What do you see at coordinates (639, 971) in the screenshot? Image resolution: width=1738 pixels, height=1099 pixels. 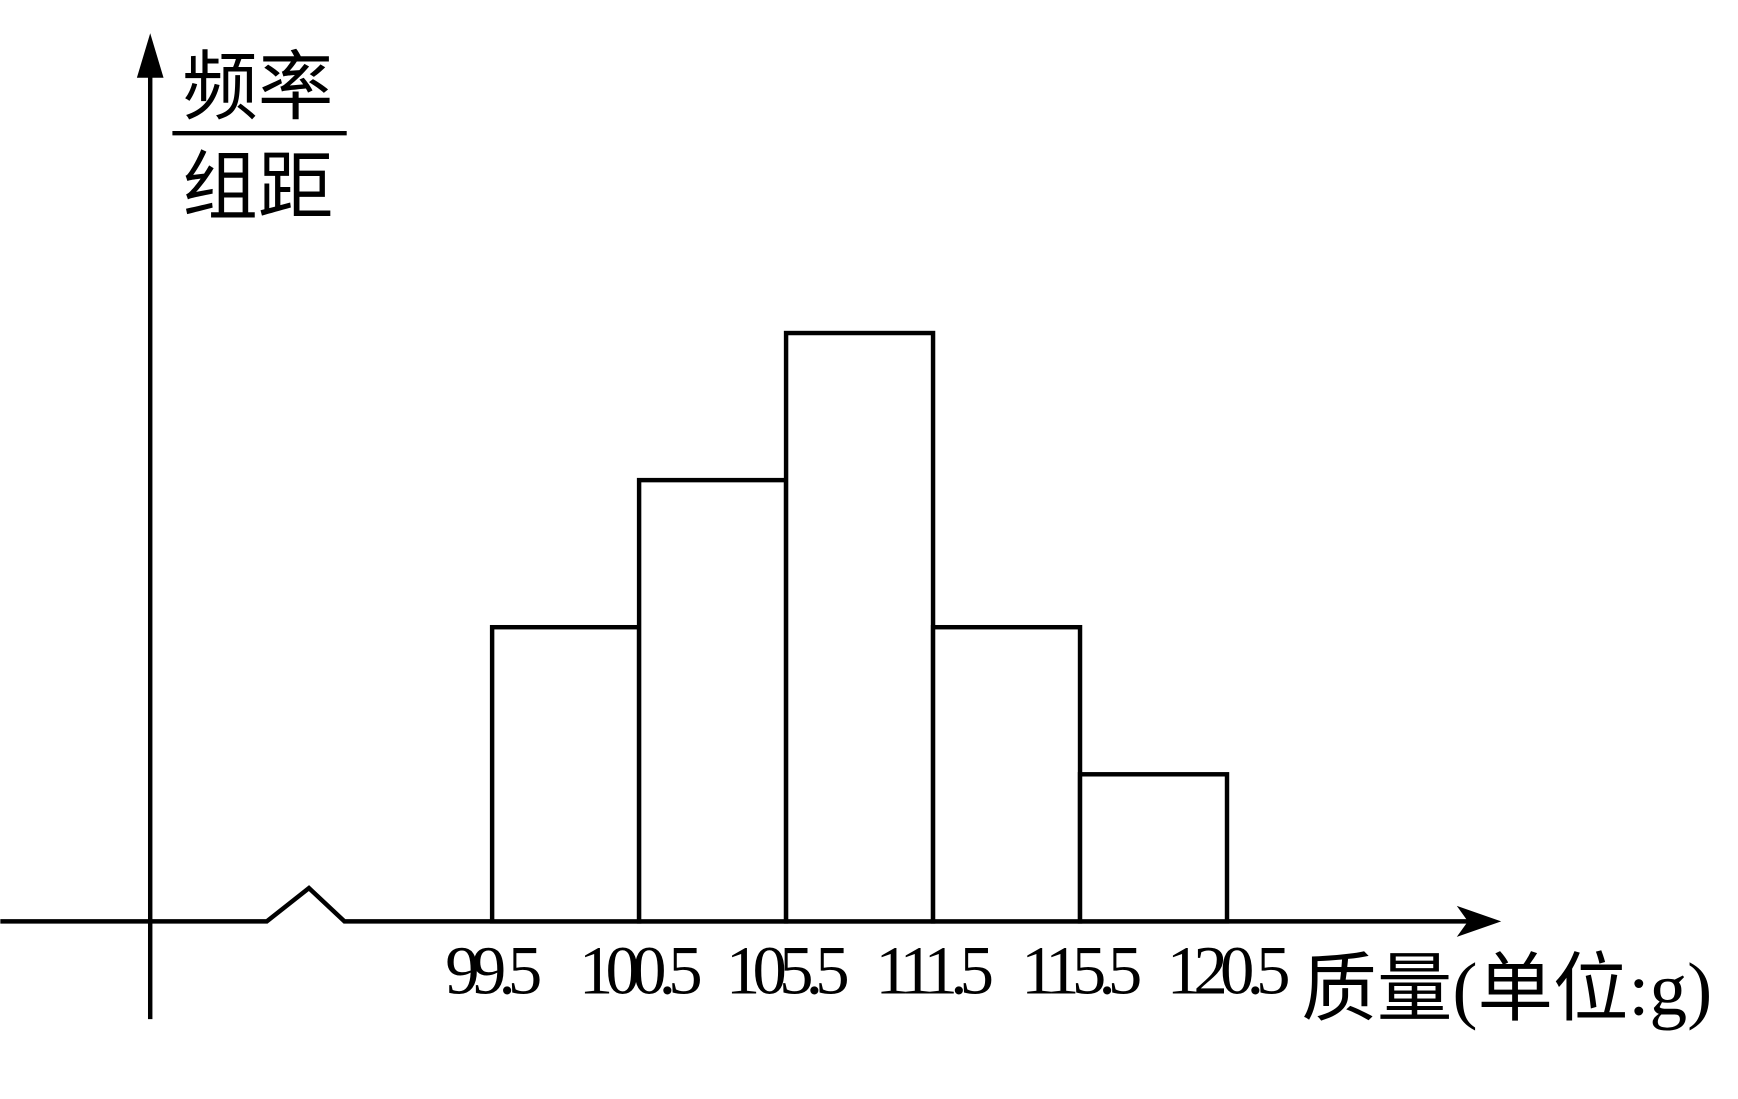 I see `x-tick-label: 100.5` at bounding box center [639, 971].